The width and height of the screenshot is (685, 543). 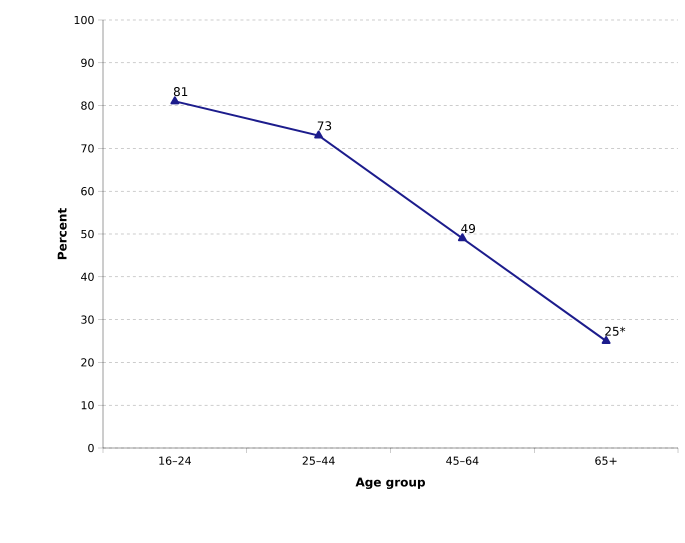 I want to click on y-tick-label: 0, so click(x=91, y=448).